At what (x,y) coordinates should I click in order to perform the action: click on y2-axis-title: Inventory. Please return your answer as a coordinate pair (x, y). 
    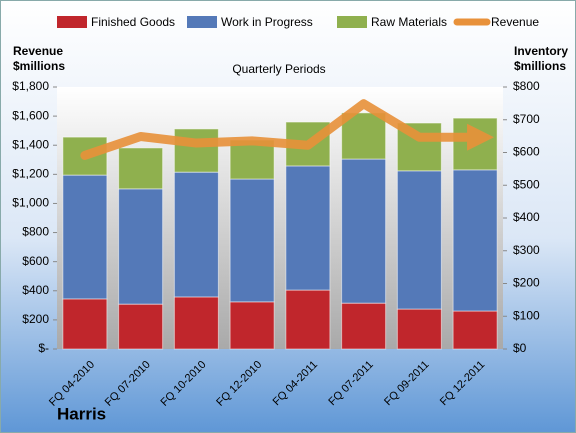
    Looking at the image, I should click on (541, 51).